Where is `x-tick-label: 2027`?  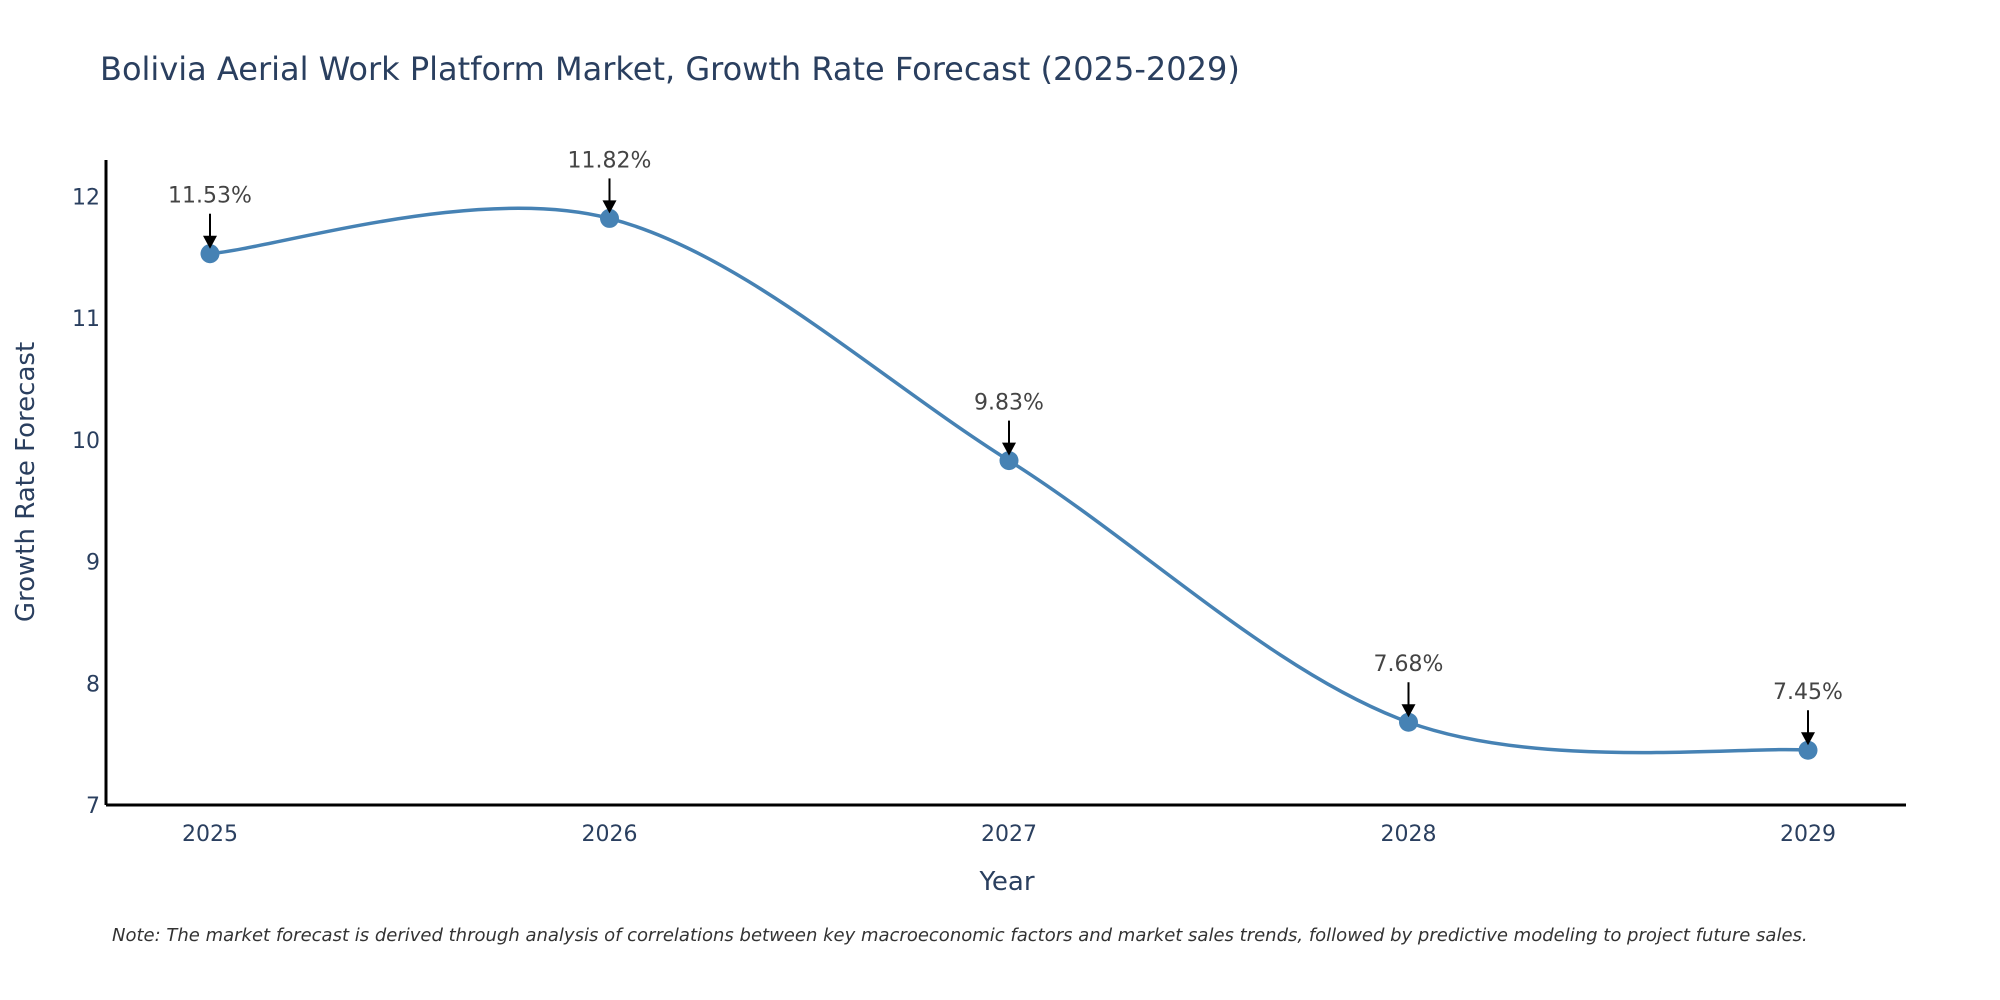
x-tick-label: 2027 is located at coordinates (1009, 834).